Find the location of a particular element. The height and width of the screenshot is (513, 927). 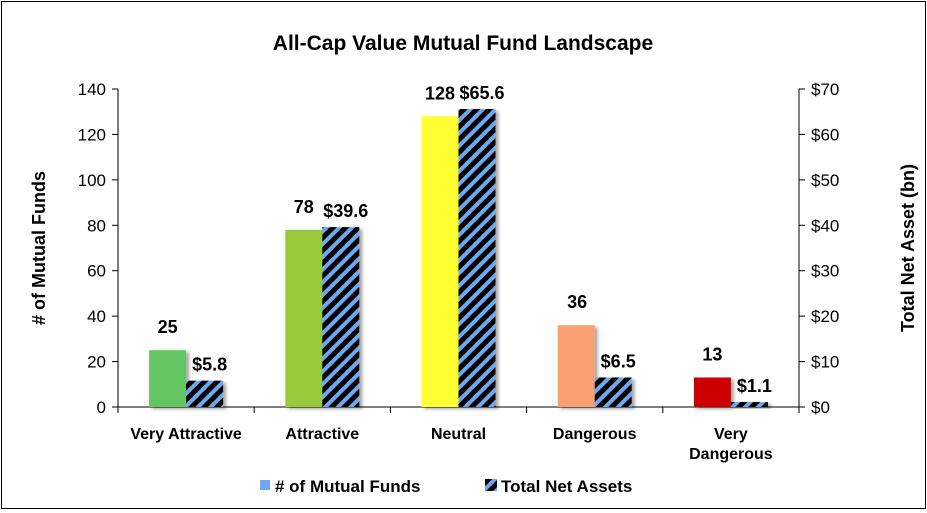

data-label-funds: 13 is located at coordinates (712, 354).